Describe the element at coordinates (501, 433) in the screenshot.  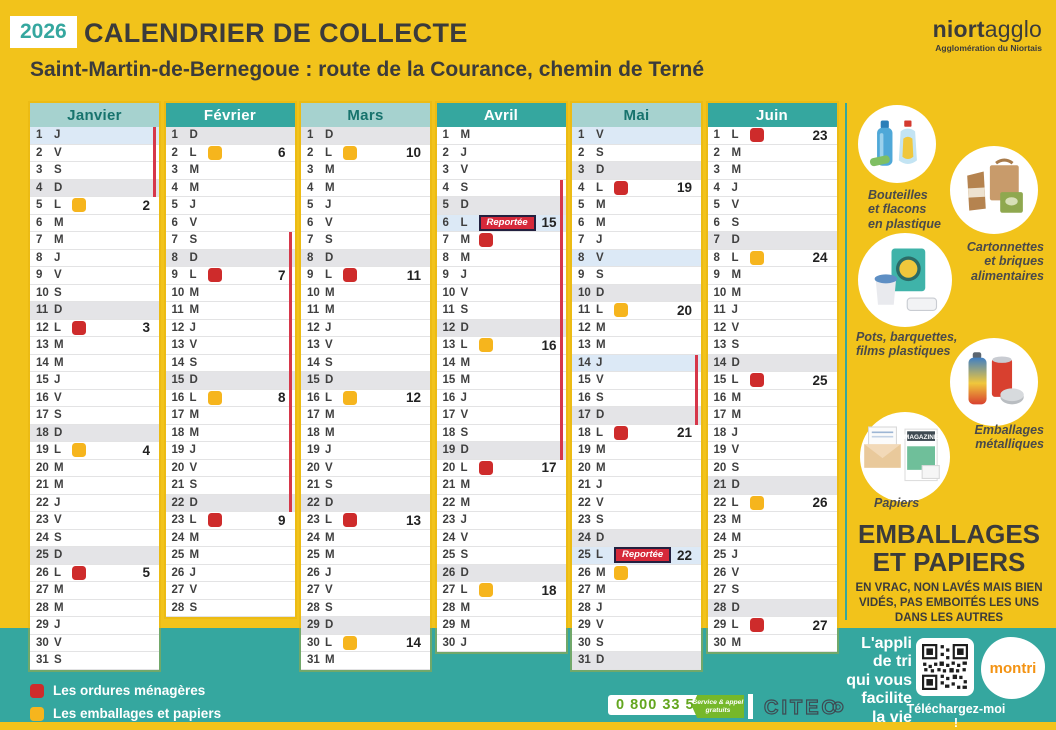
I see `day-row: 18 S` at that location.